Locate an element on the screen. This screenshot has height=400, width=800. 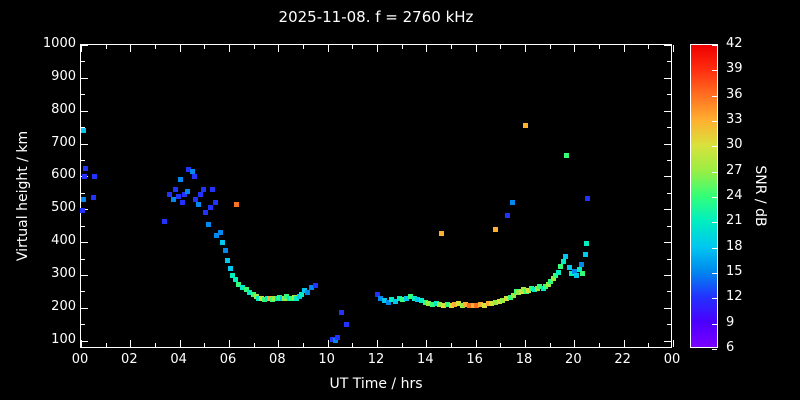
x-tick-label: 08 is located at coordinates (277, 359).